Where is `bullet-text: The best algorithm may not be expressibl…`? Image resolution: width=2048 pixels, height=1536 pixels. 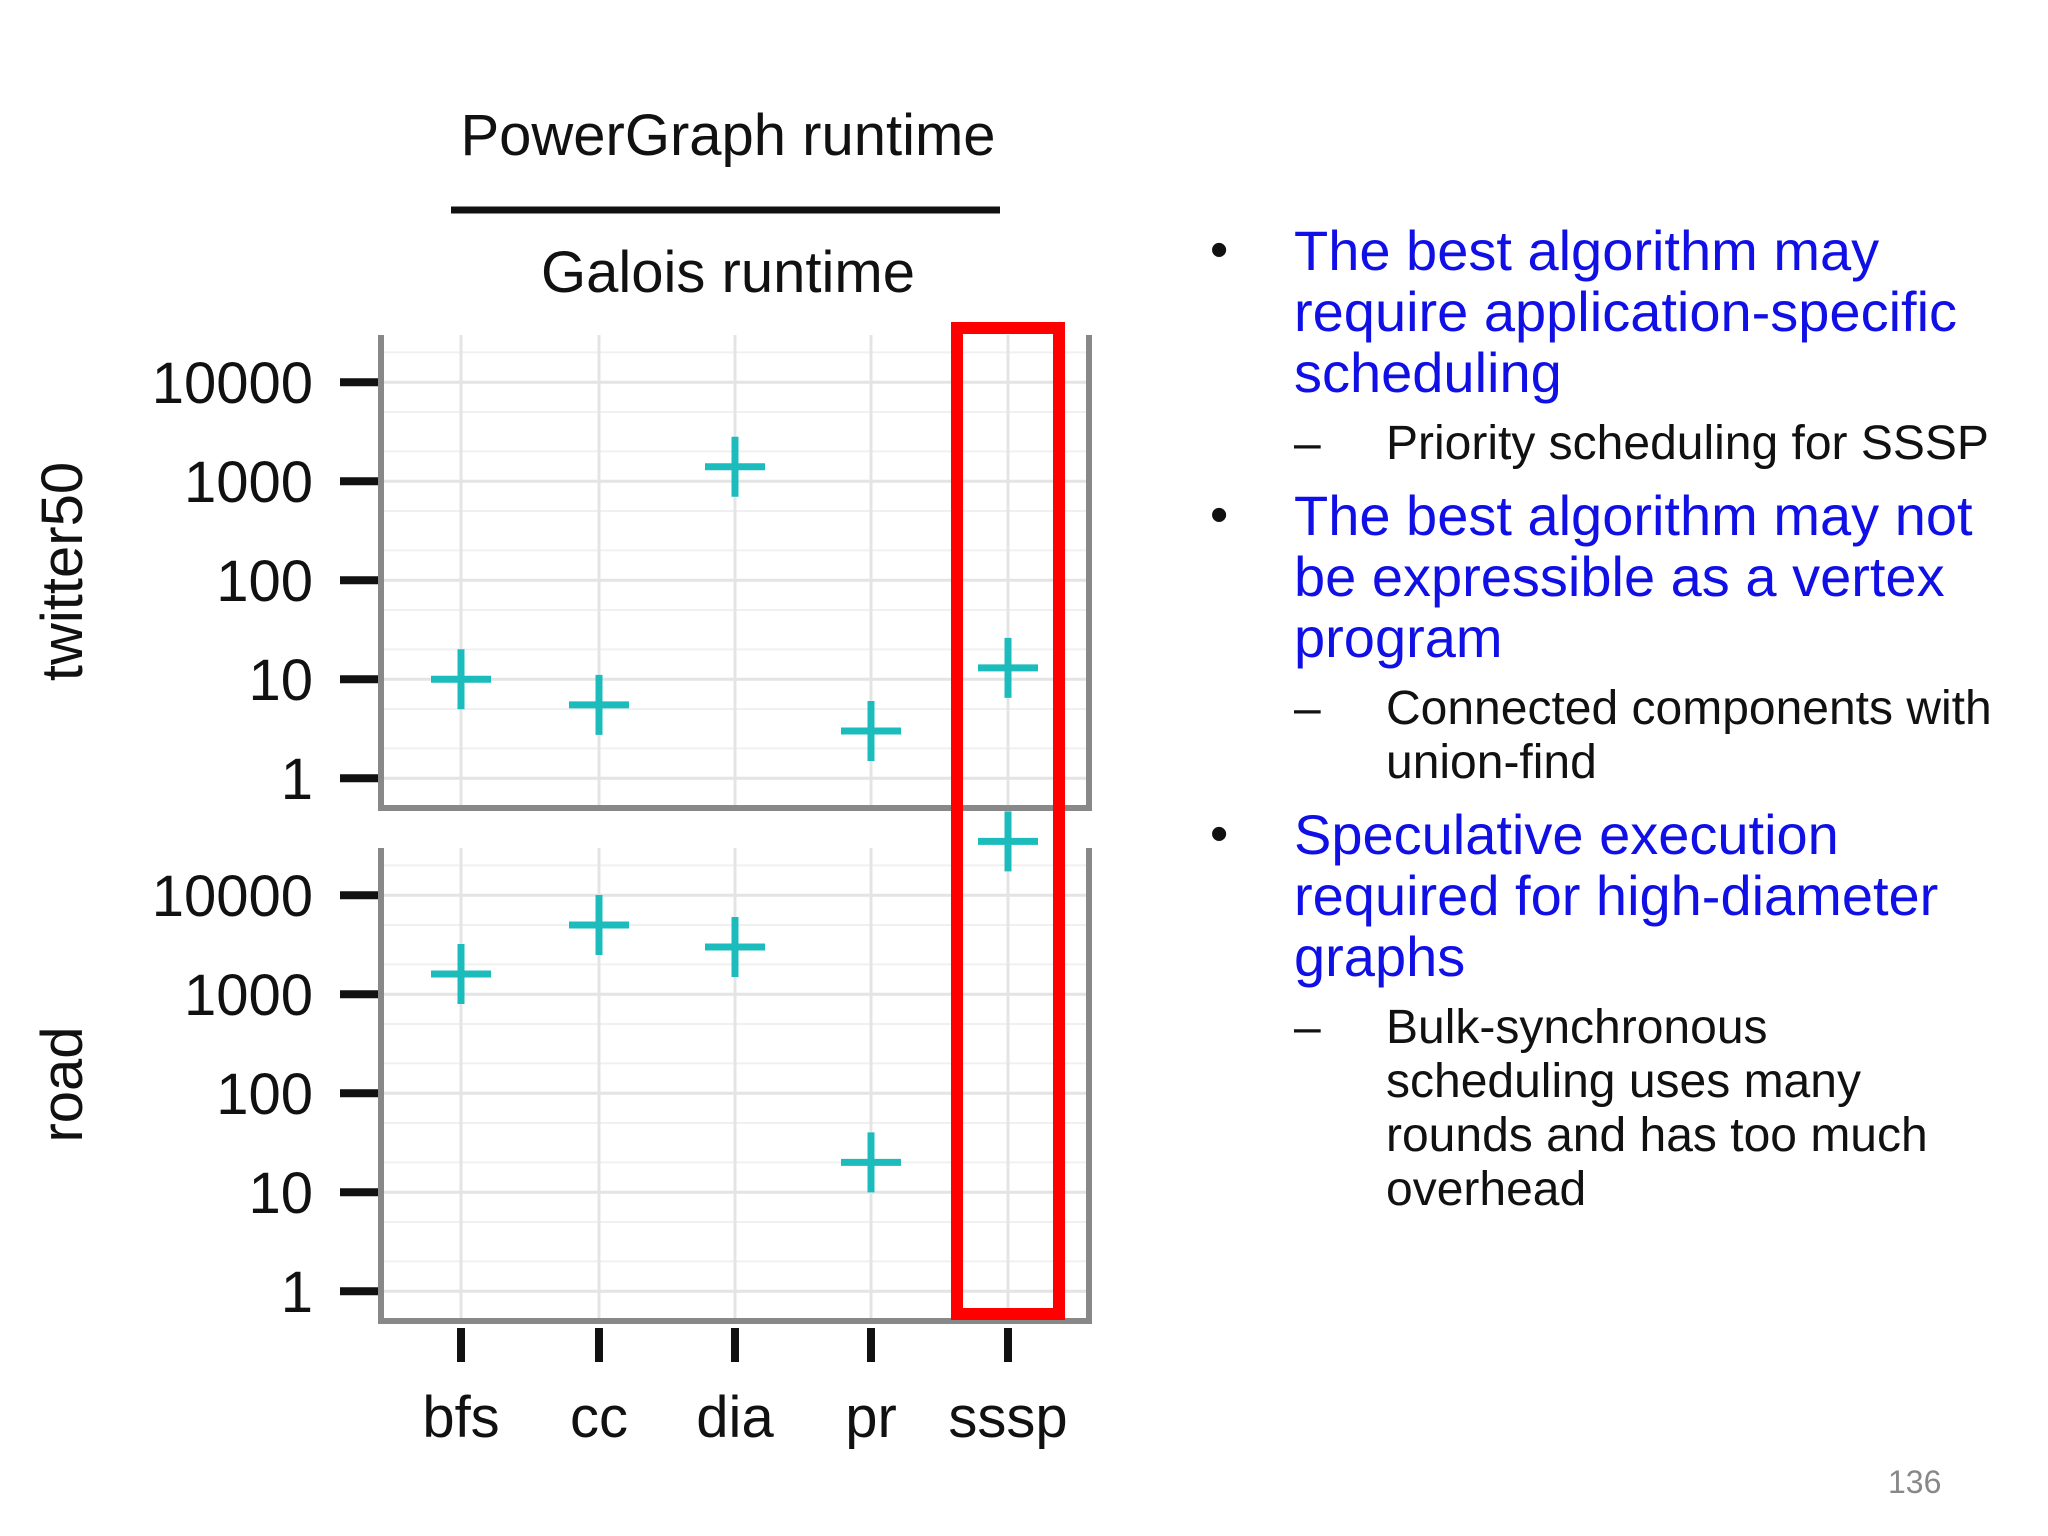 bullet-text: The best algorithm may not be expressibl… is located at coordinates (1633, 576).